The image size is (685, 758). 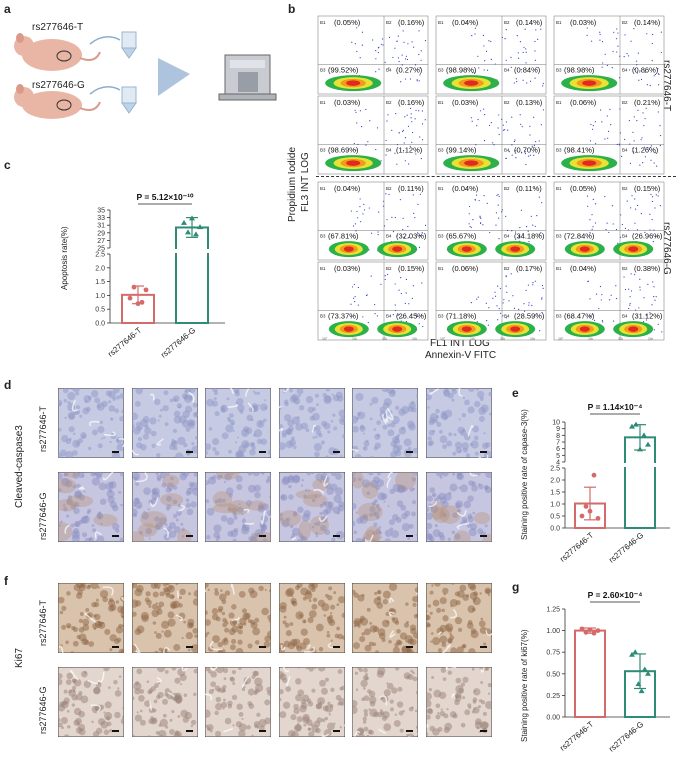 What do you see at coordinates (579, 315) in the screenshot?
I see `flow-b3-value: (68.47%)` at bounding box center [579, 315].